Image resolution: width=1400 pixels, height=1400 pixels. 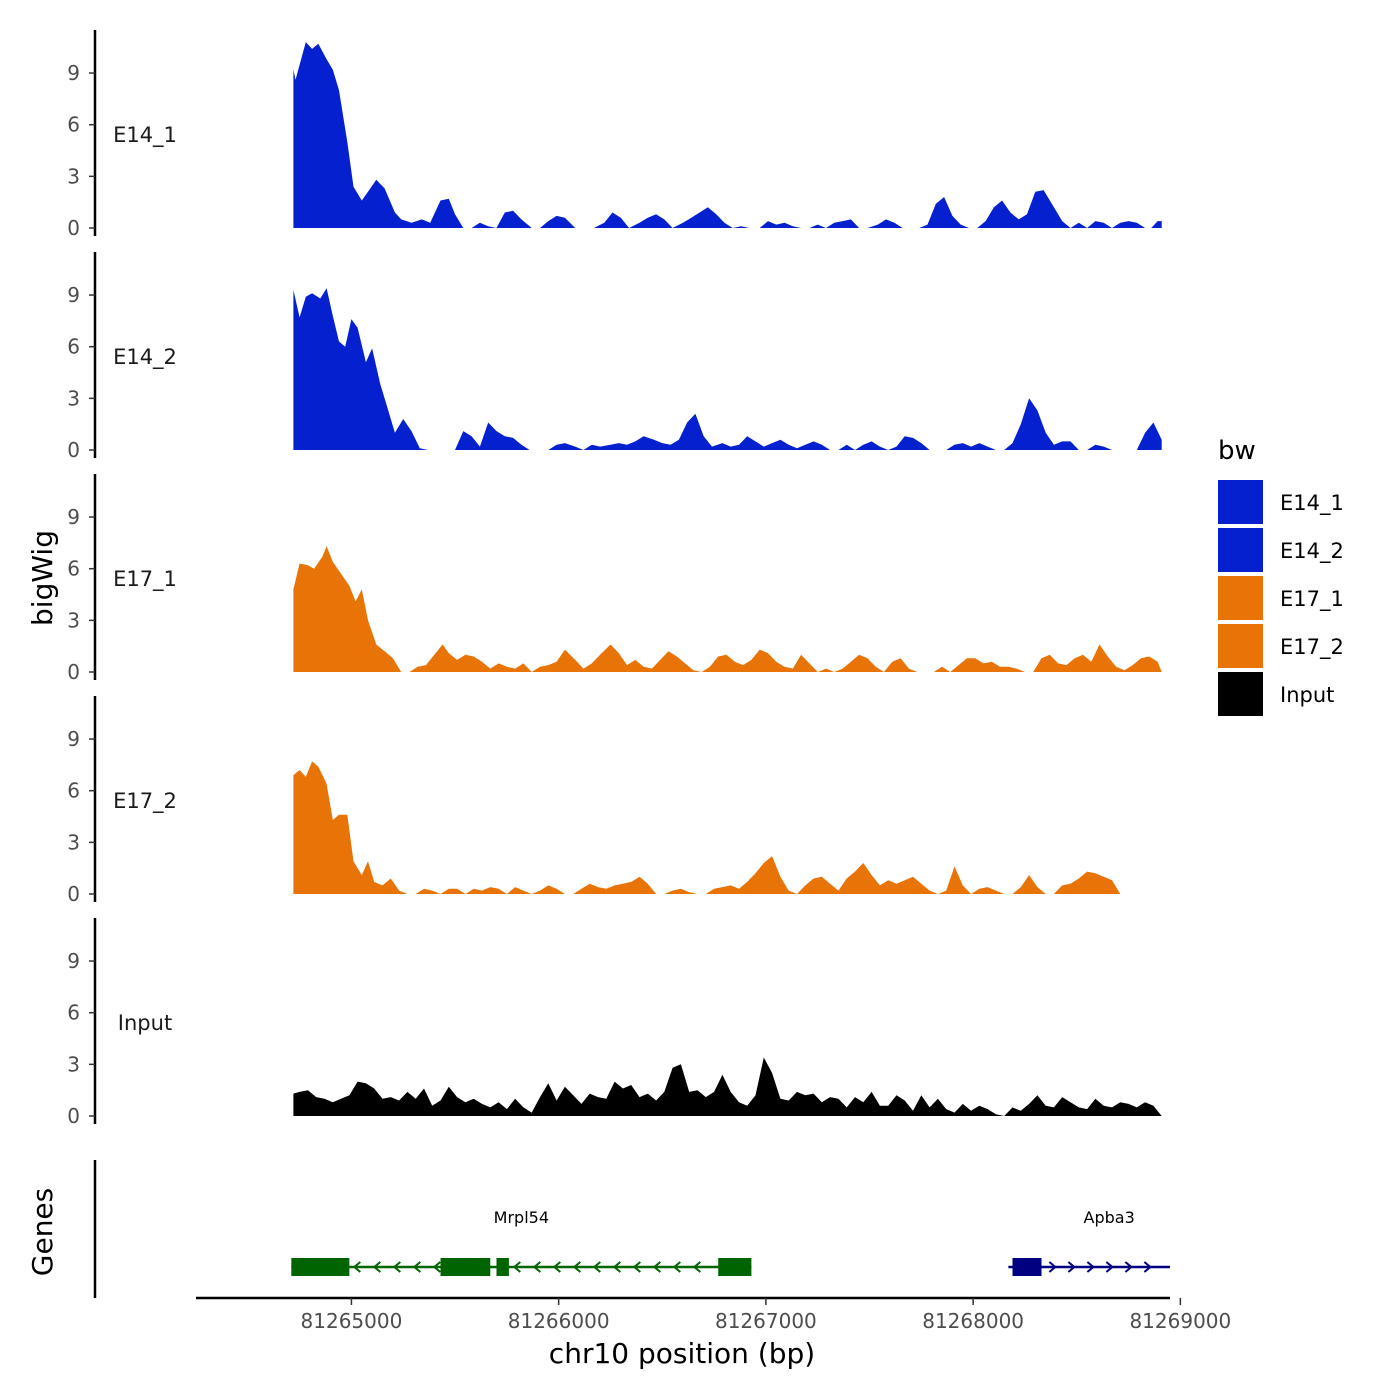 I want to click on x-tick-label: 81267000, so click(x=766, y=1321).